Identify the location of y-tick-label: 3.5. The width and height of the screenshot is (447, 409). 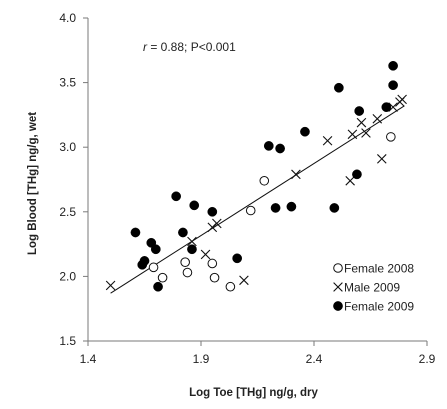
(67, 83).